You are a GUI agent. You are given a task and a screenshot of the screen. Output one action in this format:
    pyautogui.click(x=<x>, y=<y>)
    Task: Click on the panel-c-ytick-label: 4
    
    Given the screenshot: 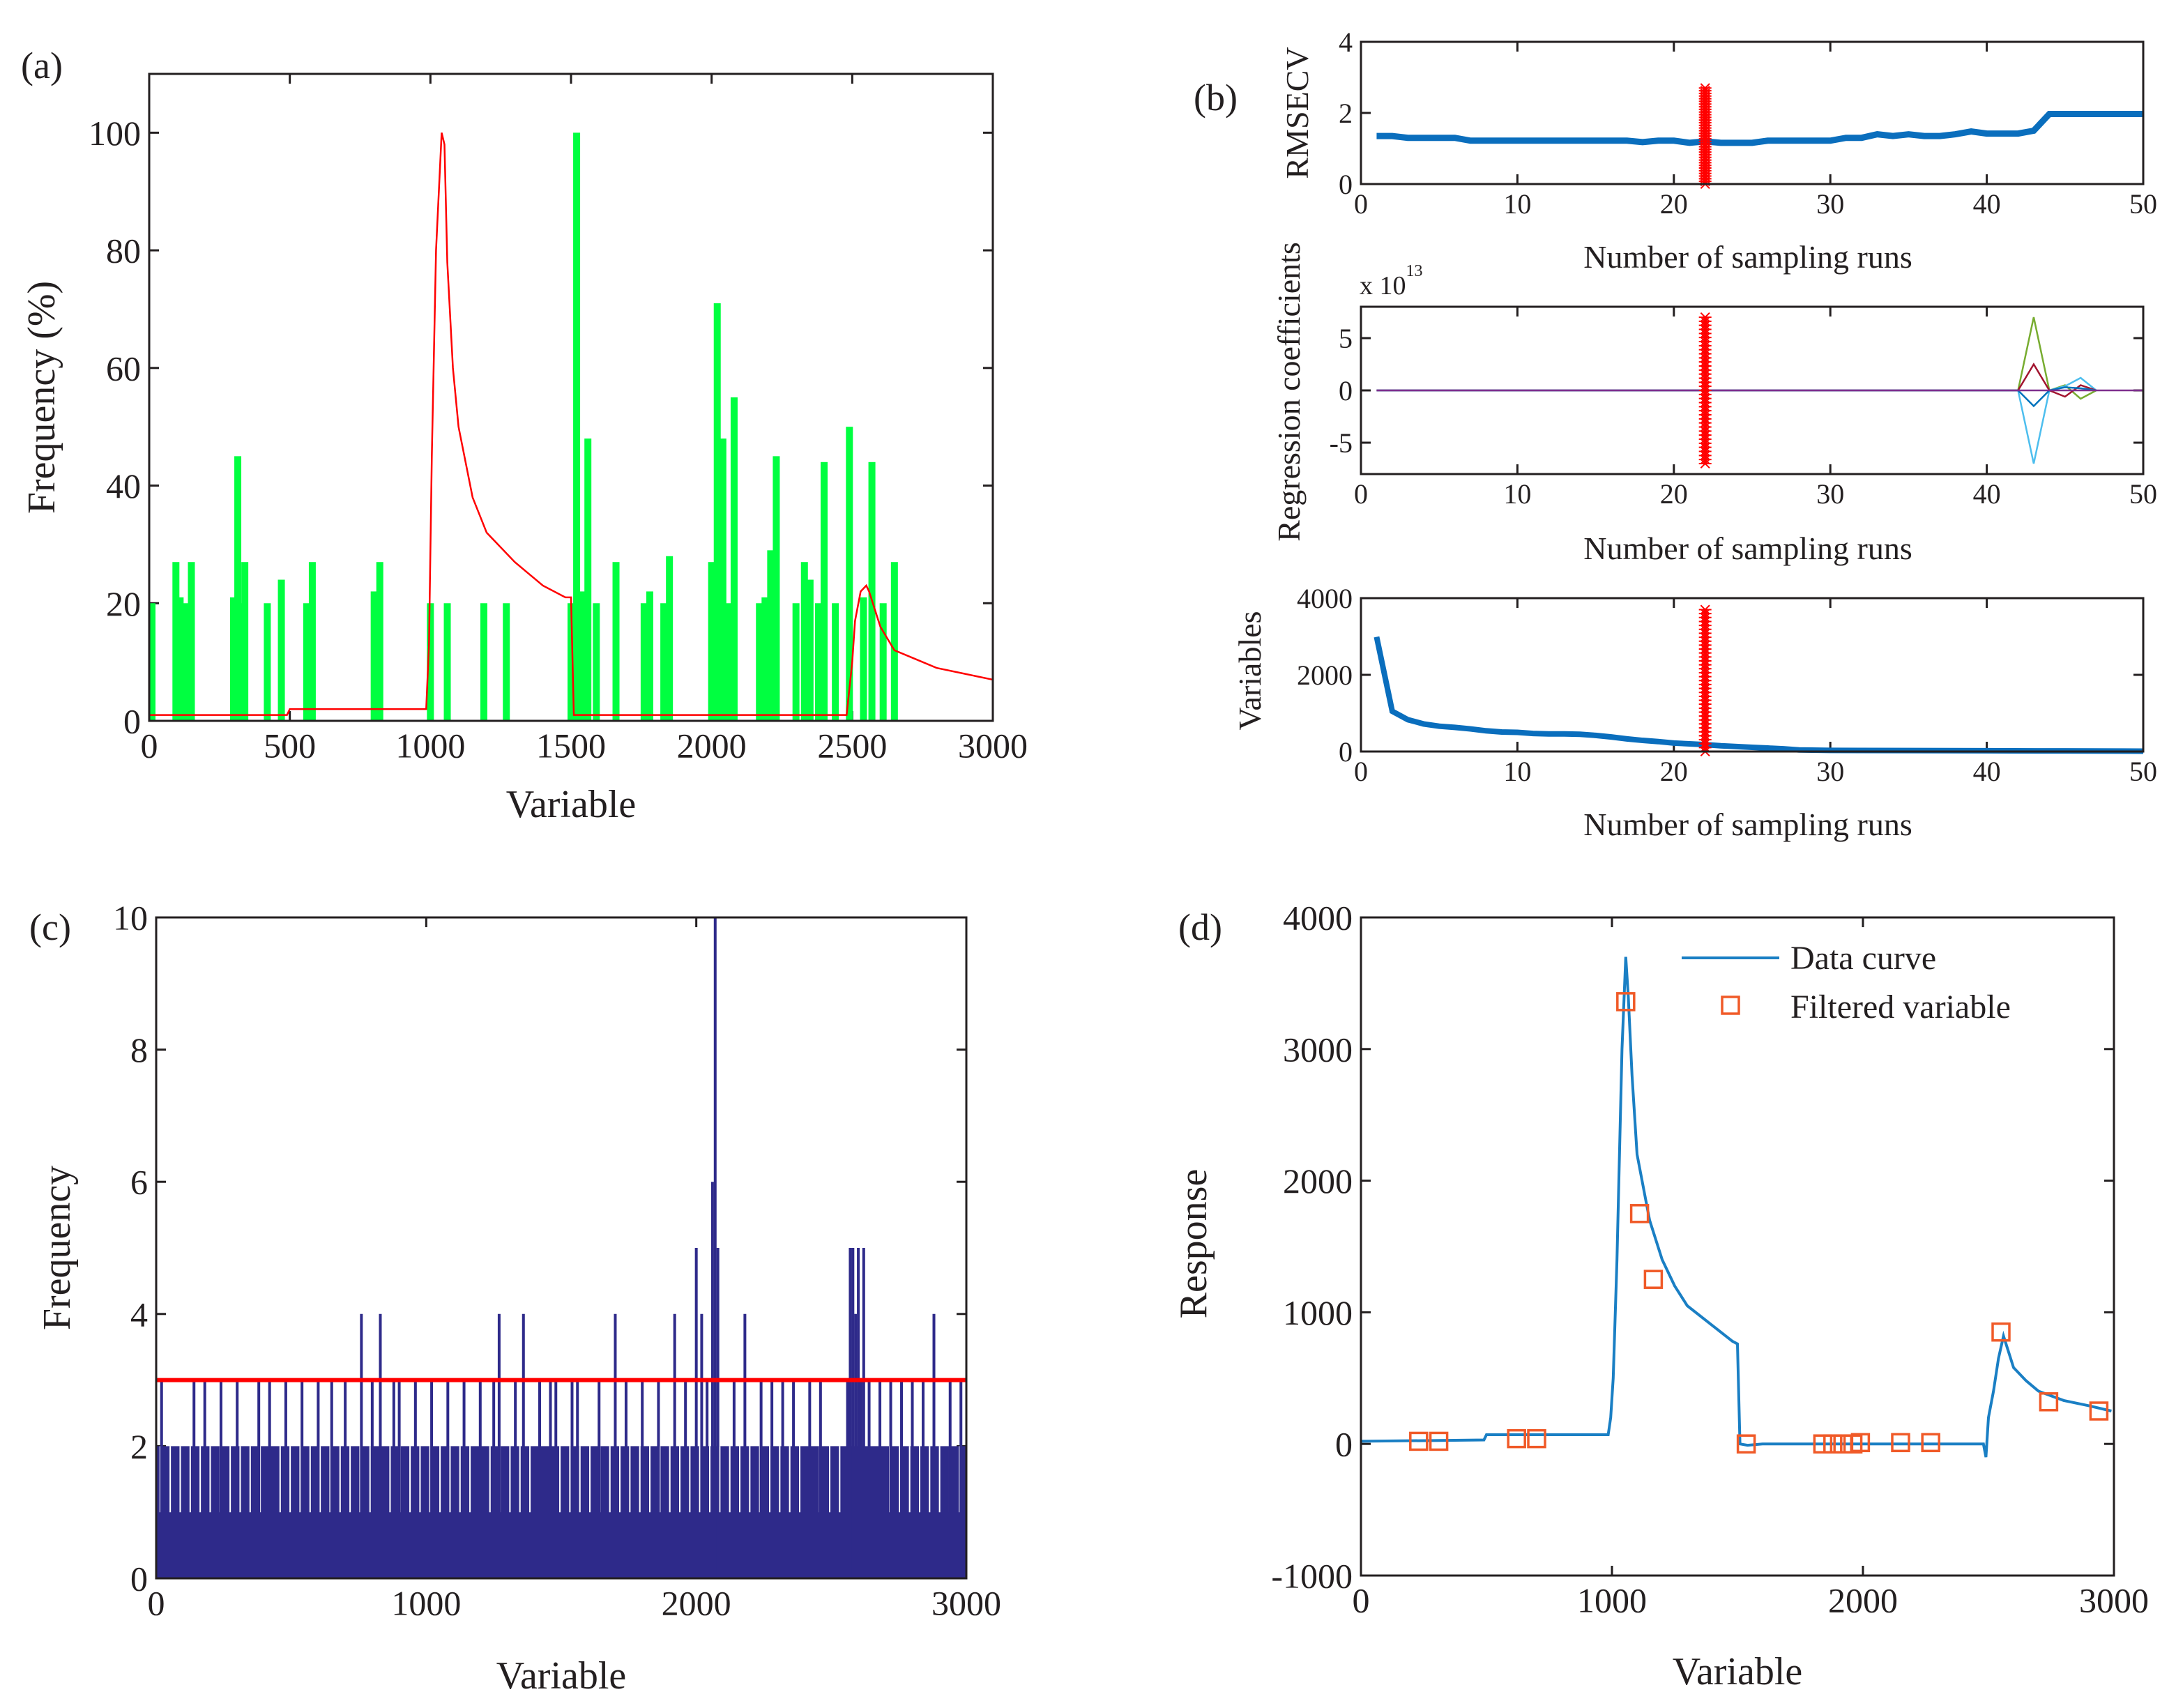 What is the action you would take?
    pyautogui.click(x=139, y=1314)
    